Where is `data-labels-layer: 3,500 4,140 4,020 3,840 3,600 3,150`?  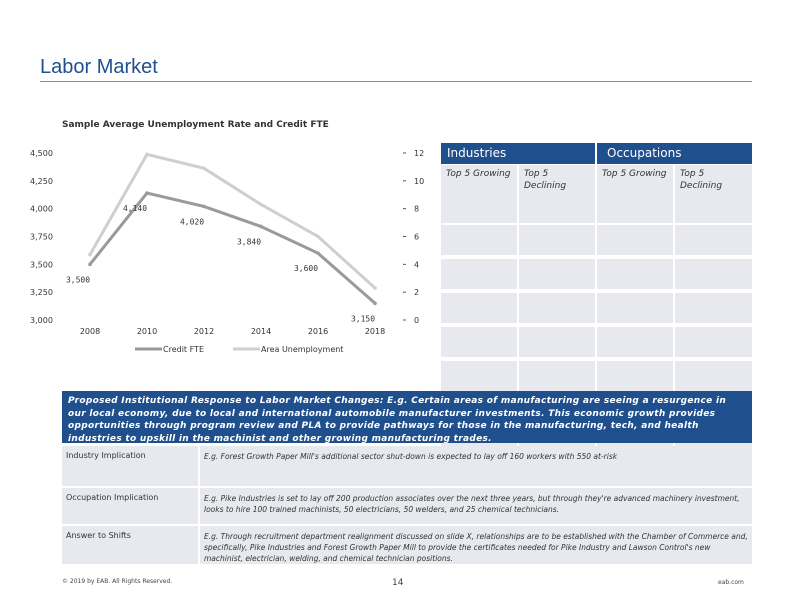
data-labels-layer: 3,500 4,140 4,020 3,840 3,600 3,150 is located at coordinates (220, 263).